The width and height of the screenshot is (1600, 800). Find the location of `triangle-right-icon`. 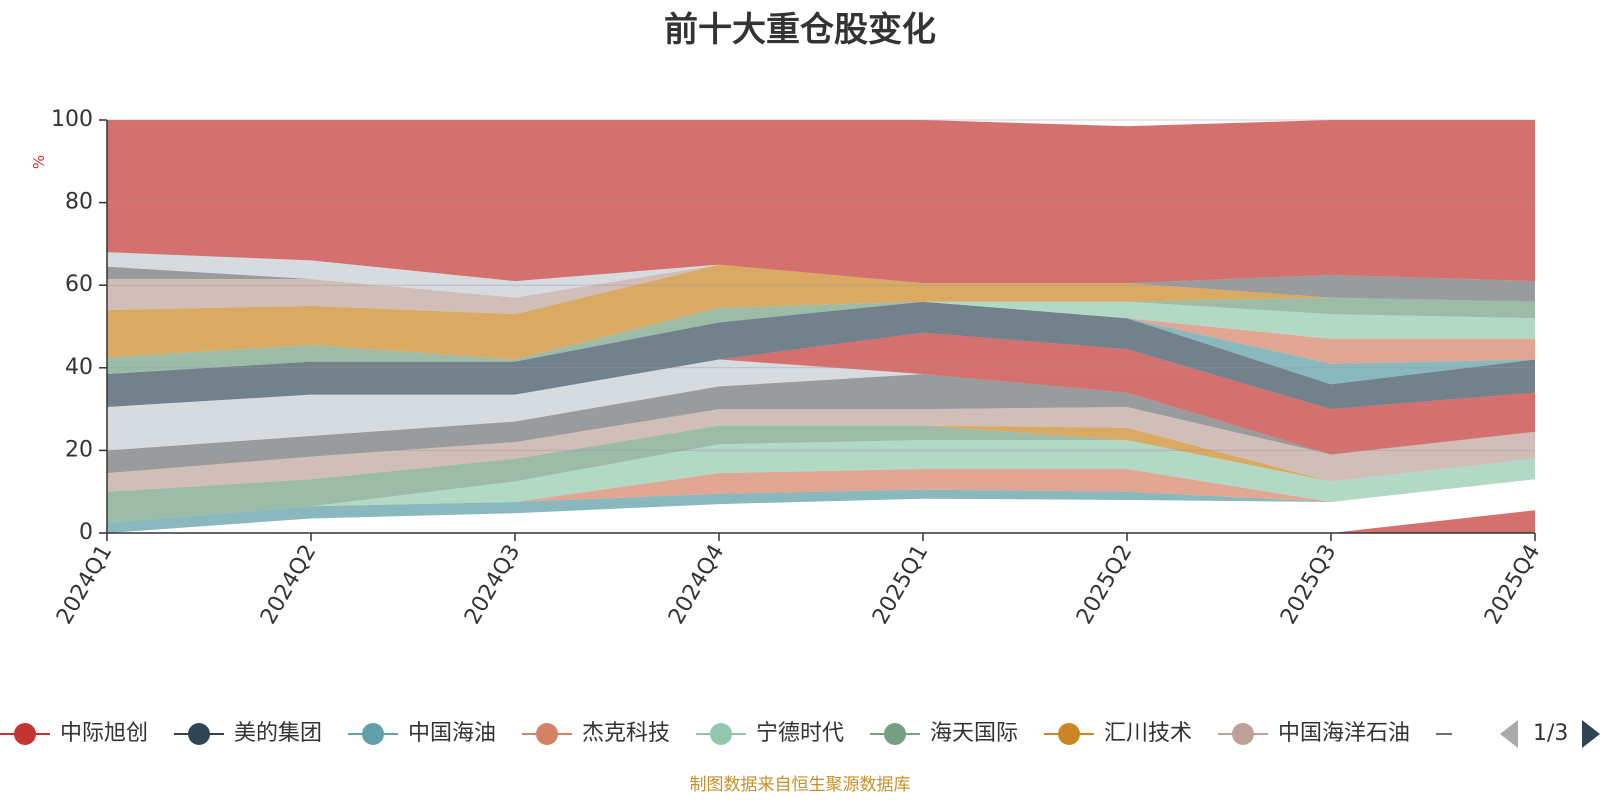

triangle-right-icon is located at coordinates (1591, 734).